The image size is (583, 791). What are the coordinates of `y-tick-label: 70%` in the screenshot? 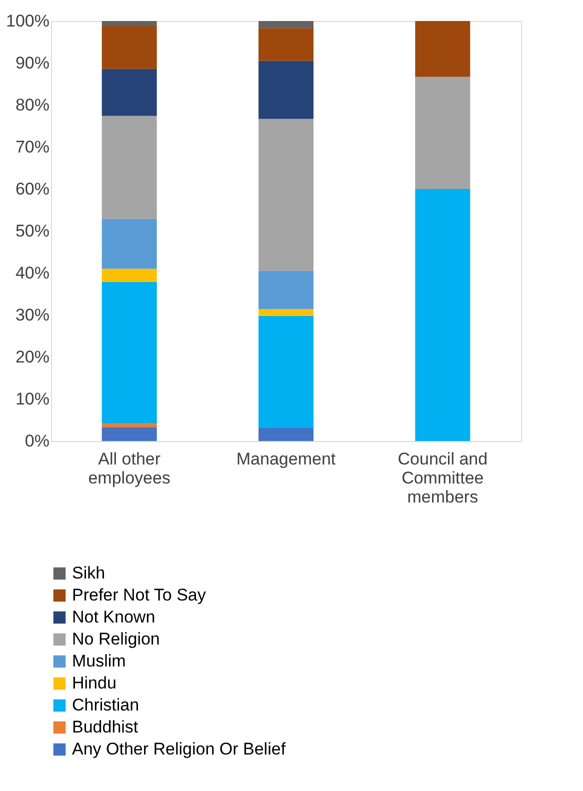 It's located at (32, 147).